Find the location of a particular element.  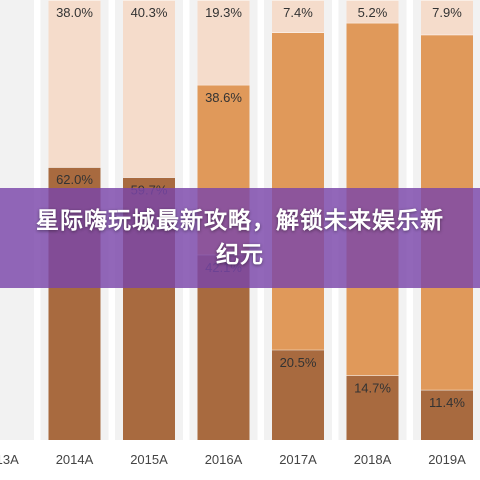

data-label: 11.4% is located at coordinates (447, 402).